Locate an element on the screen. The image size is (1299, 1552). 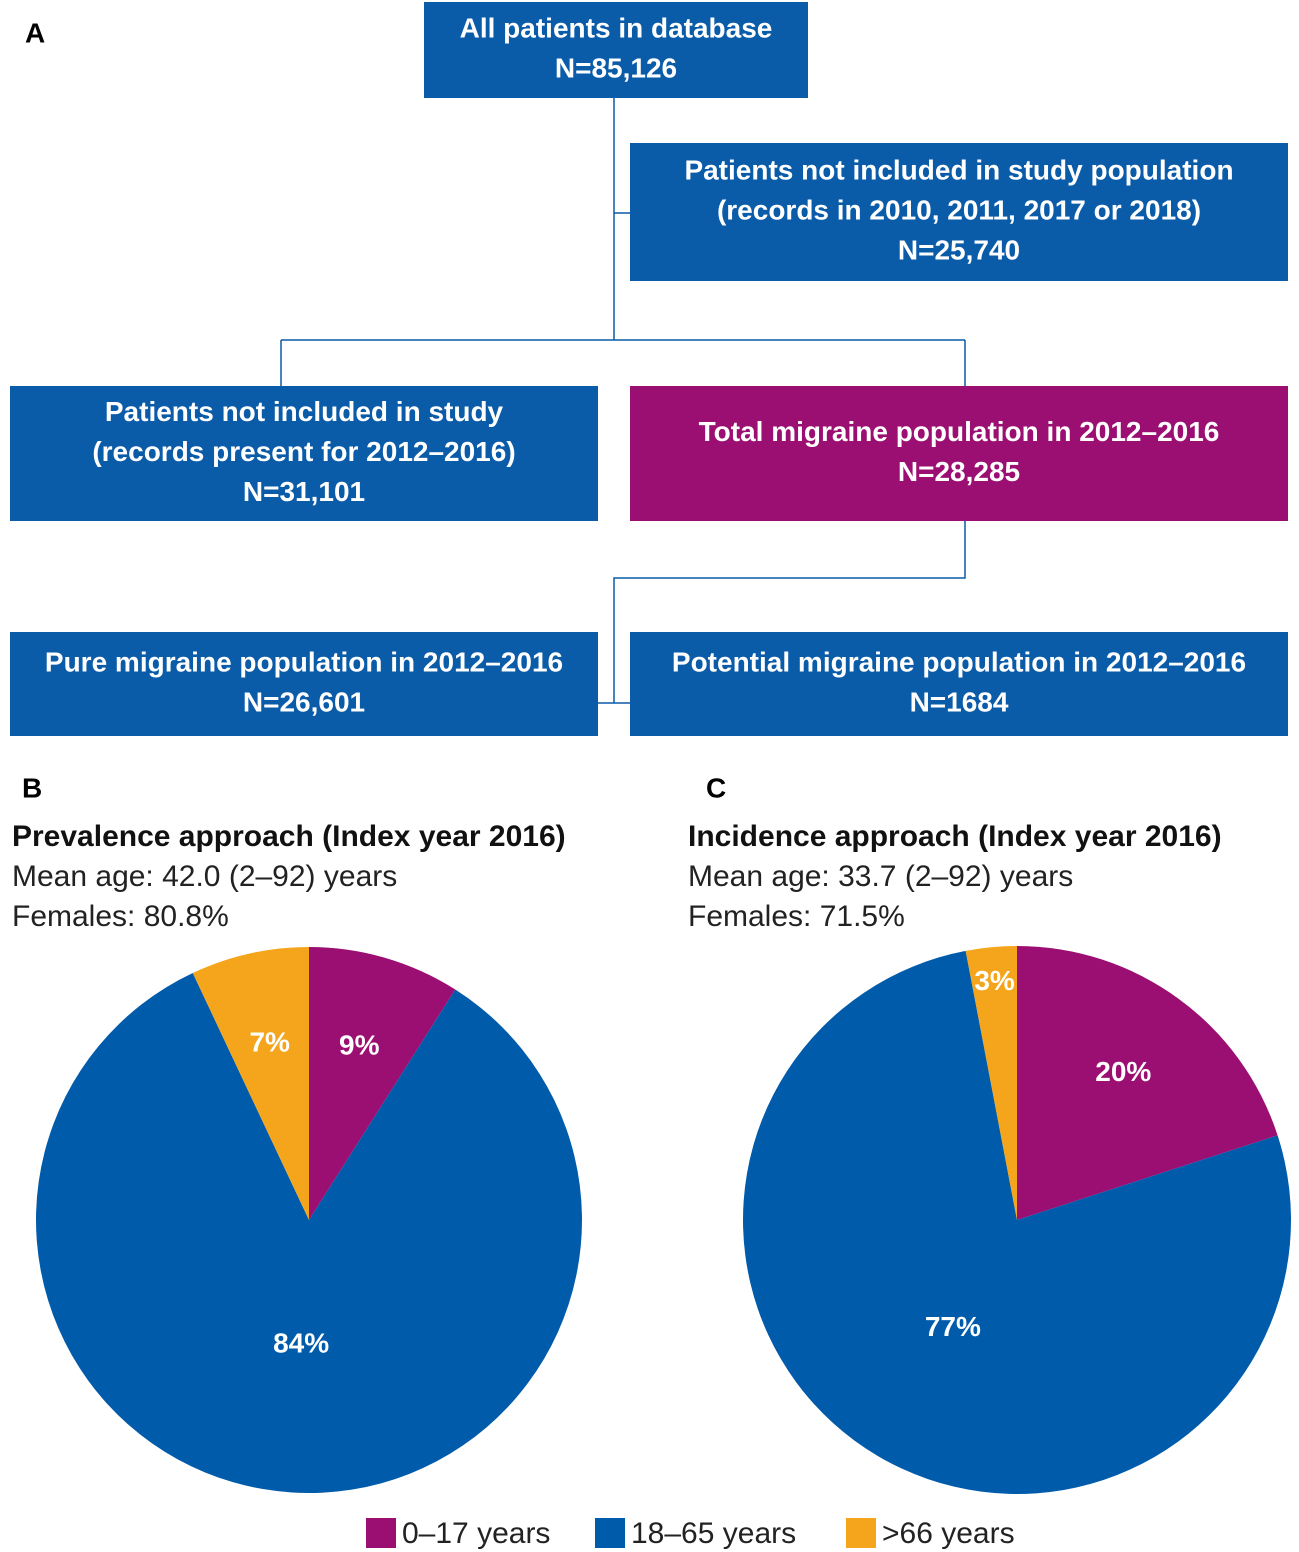
legend-label: >66 years is located at coordinates (948, 1533).